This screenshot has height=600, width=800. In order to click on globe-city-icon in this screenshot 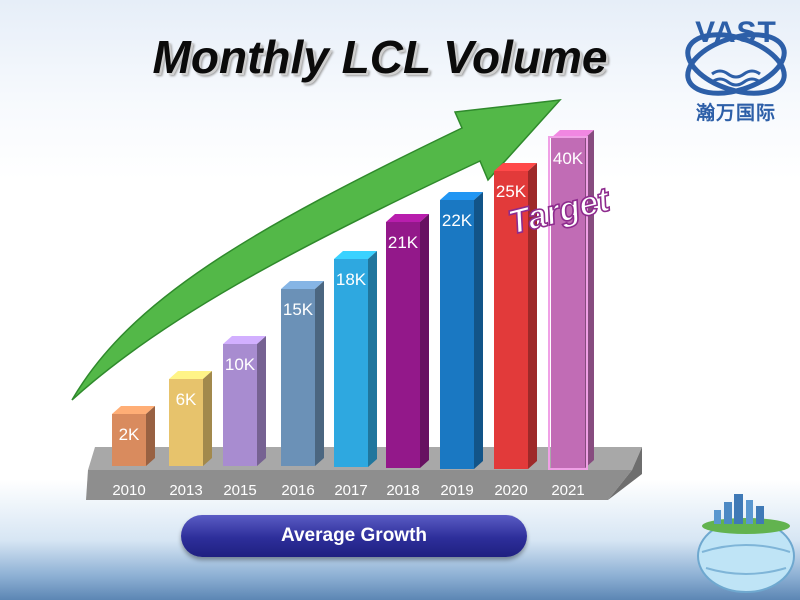, I will do `click(746, 543)`.